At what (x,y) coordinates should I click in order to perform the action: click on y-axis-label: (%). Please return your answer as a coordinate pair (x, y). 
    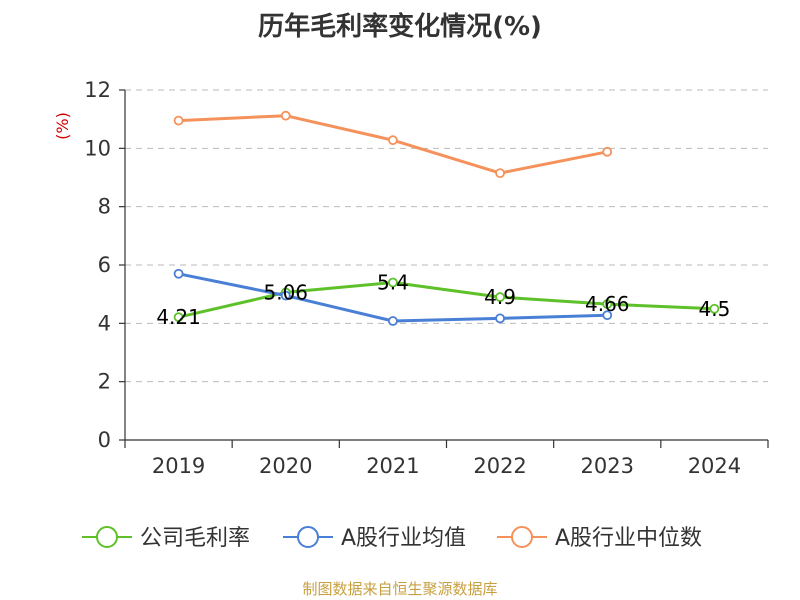
    Looking at the image, I should click on (62, 126).